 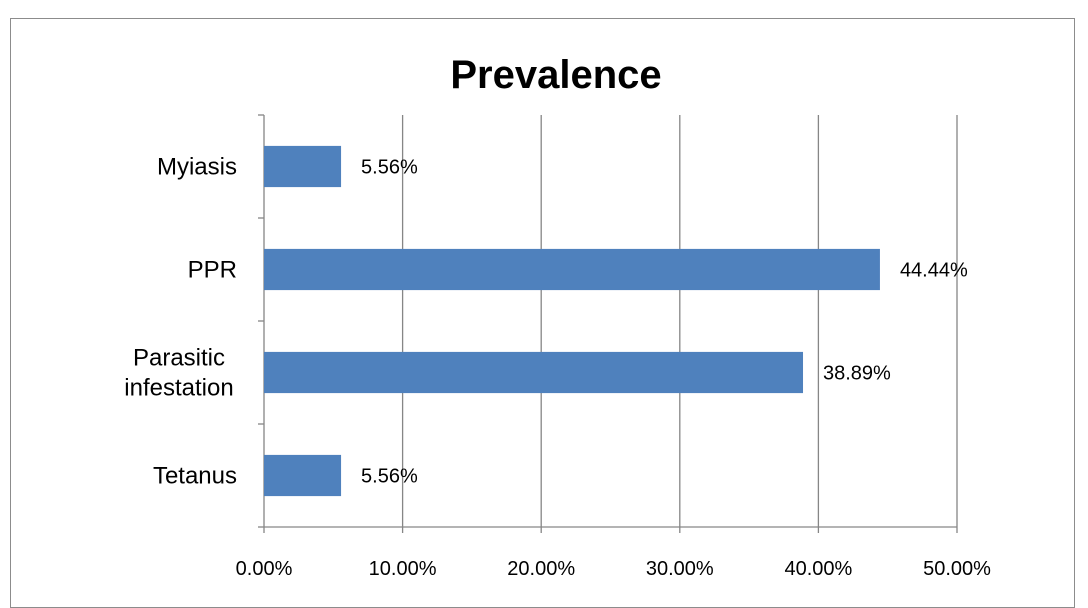 What do you see at coordinates (957, 569) in the screenshot?
I see `x-tick-label: 50.00%` at bounding box center [957, 569].